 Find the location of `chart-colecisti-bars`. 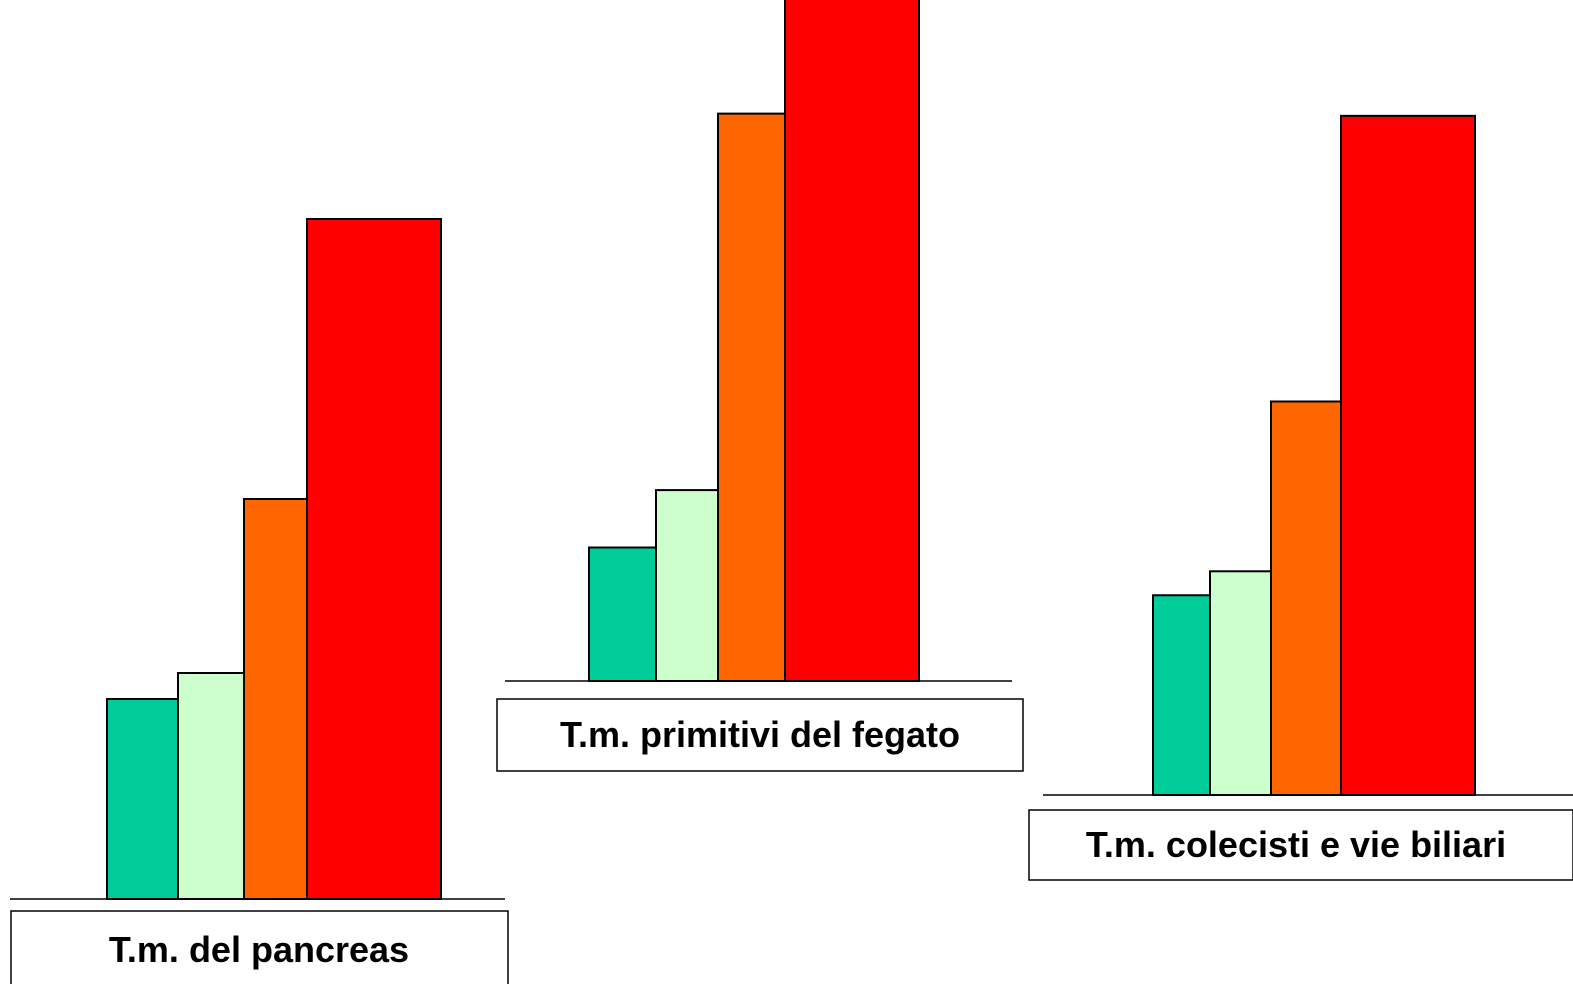

chart-colecisti-bars is located at coordinates (1314, 455).